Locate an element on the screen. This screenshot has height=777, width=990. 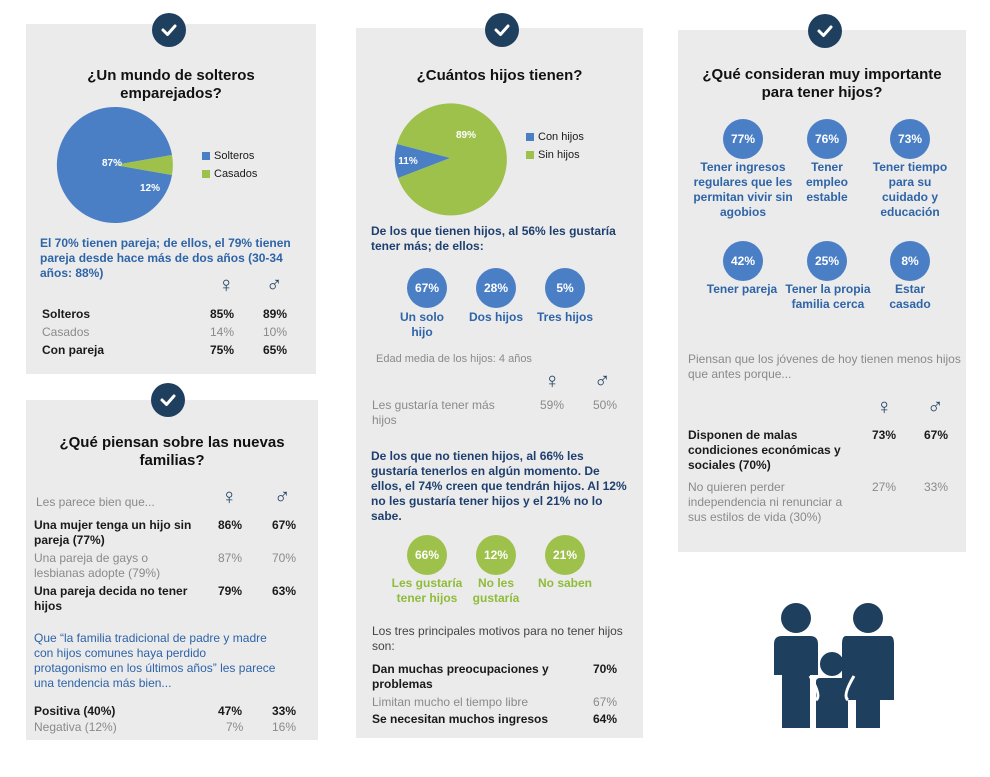
label-tres-hijos: Tres hijos is located at coordinates (565, 317).